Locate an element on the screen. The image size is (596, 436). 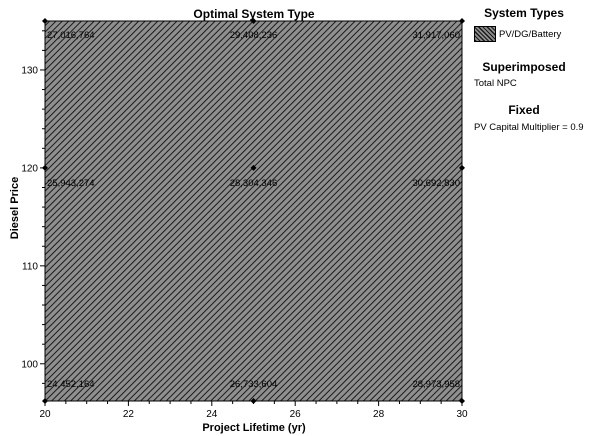
data-label-4: 28,304,346 is located at coordinates (254, 183).